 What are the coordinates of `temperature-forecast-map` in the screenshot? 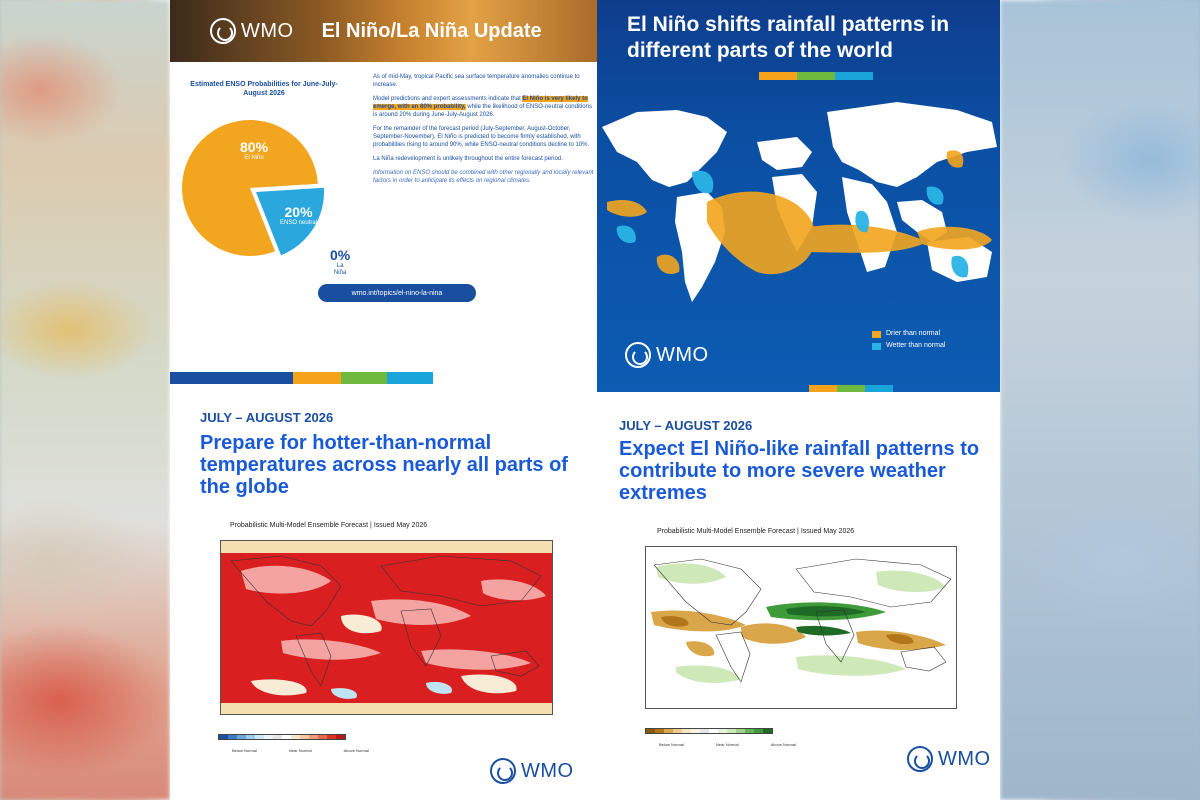 It's located at (386, 627).